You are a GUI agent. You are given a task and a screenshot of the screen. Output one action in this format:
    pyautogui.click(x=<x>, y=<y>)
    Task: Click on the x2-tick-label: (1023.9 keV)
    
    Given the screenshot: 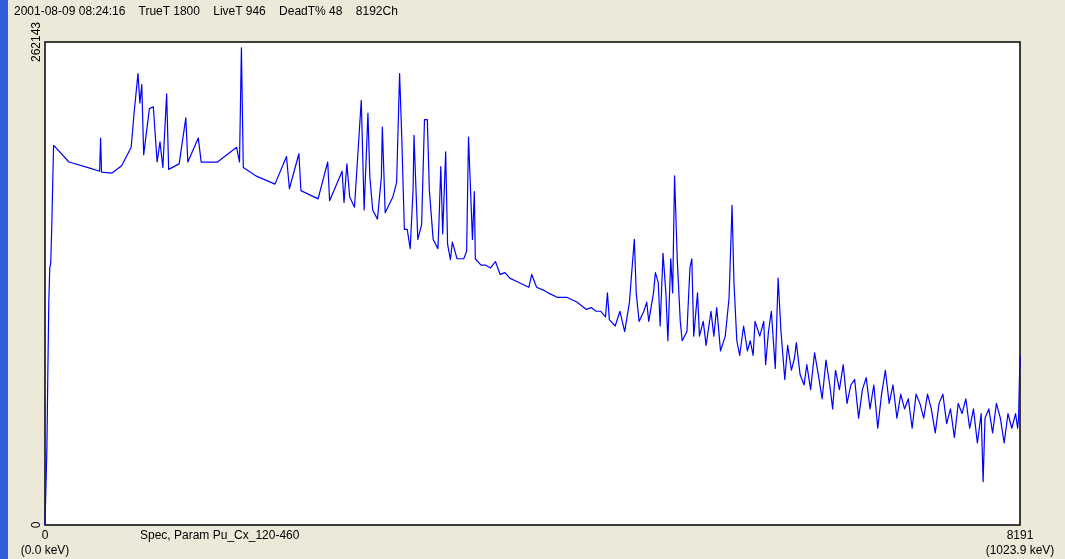 What is the action you would take?
    pyautogui.click(x=1020, y=550)
    